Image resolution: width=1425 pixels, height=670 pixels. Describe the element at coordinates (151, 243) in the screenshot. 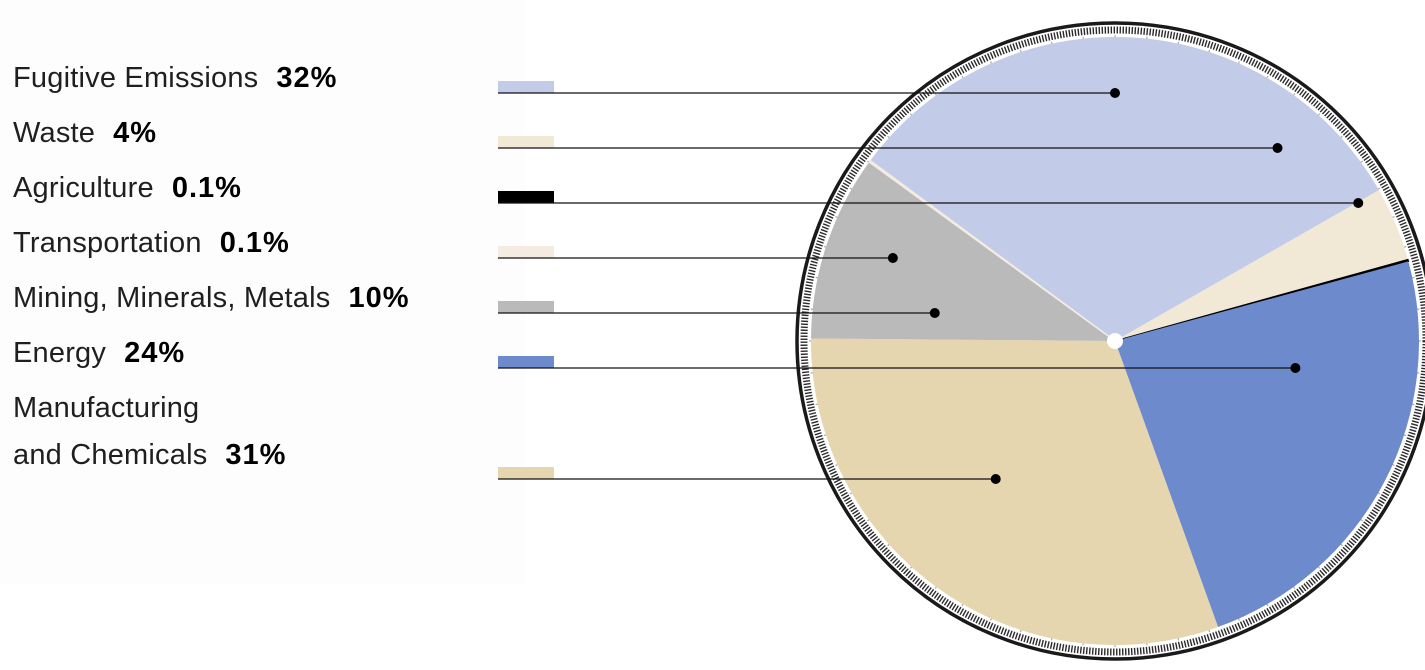

I see `legend-label-transportation: Transportation 0.1%` at that location.